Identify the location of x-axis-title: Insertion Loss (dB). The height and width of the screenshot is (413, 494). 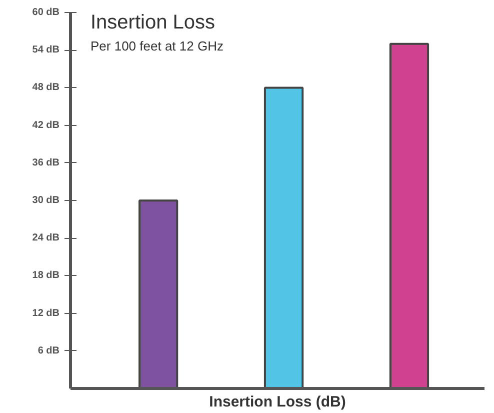
(277, 402).